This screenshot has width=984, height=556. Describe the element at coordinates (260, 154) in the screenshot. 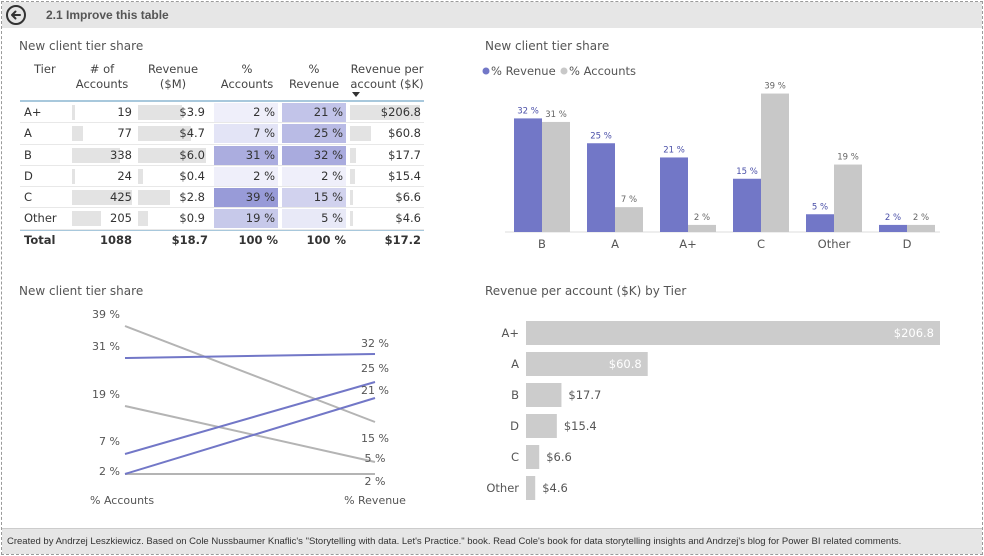

I see `cell-pct-accounts: 31 %` at that location.